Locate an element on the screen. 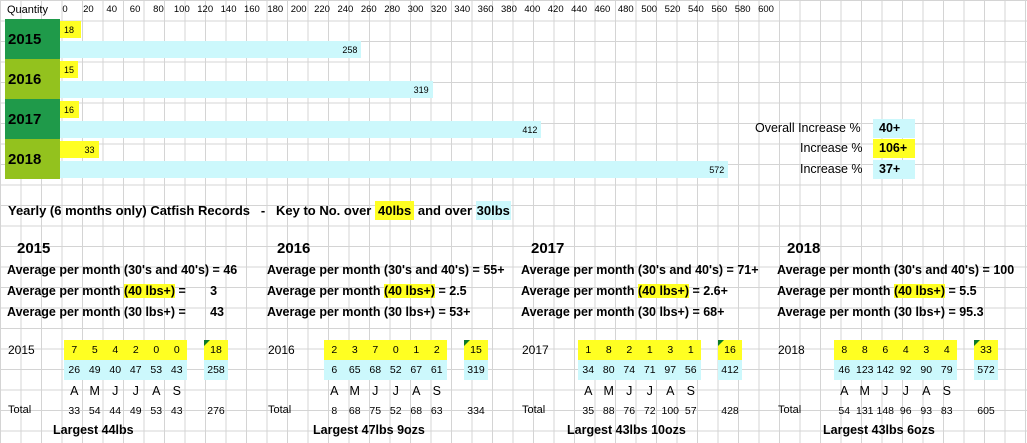 This screenshot has height=443, width=1027. avg-40-value: = 2.6+ is located at coordinates (708, 291).